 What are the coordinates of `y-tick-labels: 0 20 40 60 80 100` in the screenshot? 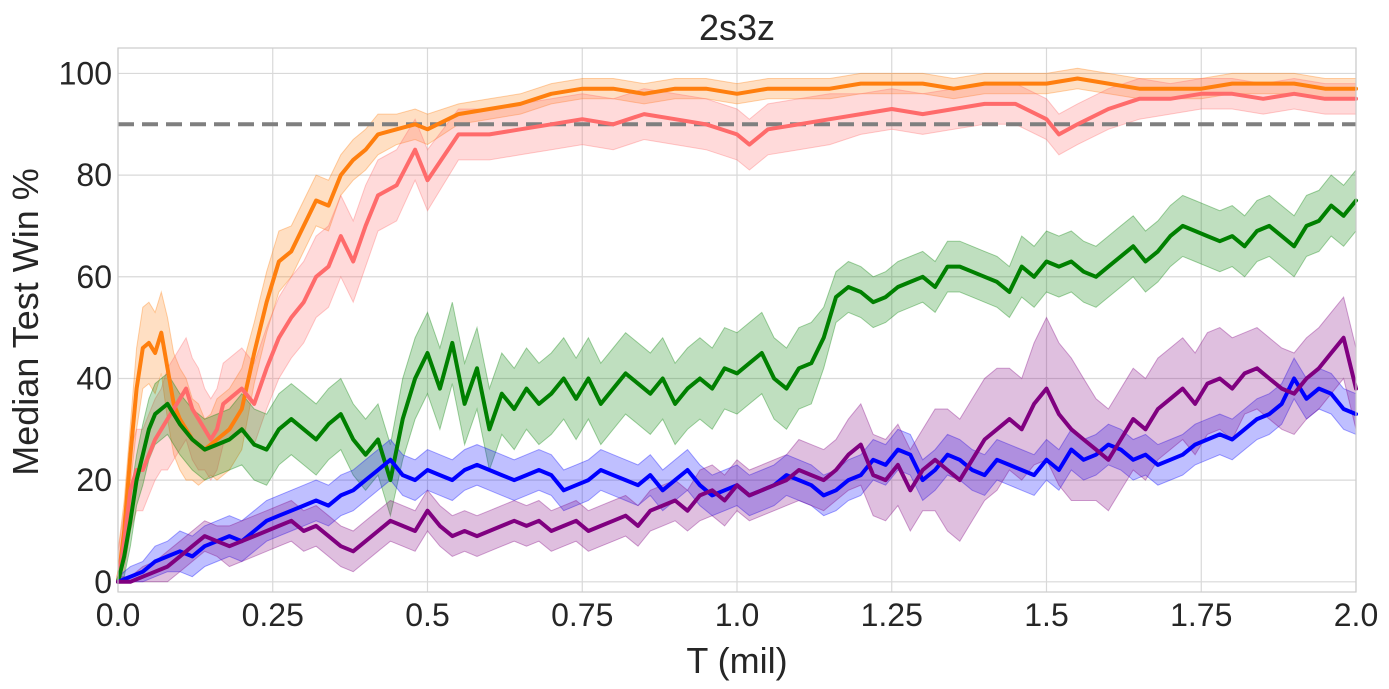 It's located at (85, 327).